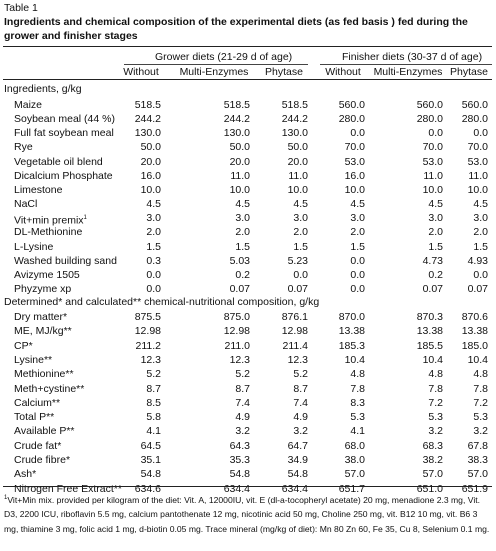 The height and width of the screenshot is (551, 496). Describe the element at coordinates (43, 89) in the screenshot. I see `section-ingredients: Ingredients, g/kg` at that location.